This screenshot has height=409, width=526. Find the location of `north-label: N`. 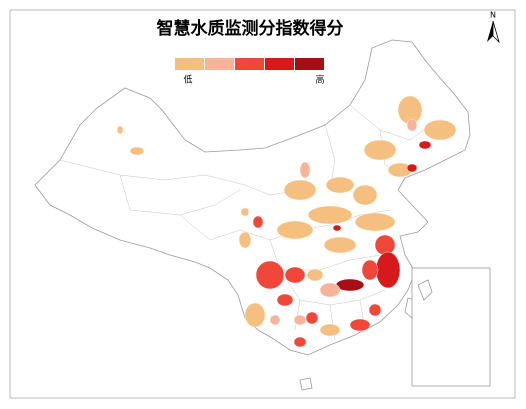

north-label: N is located at coordinates (493, 15).